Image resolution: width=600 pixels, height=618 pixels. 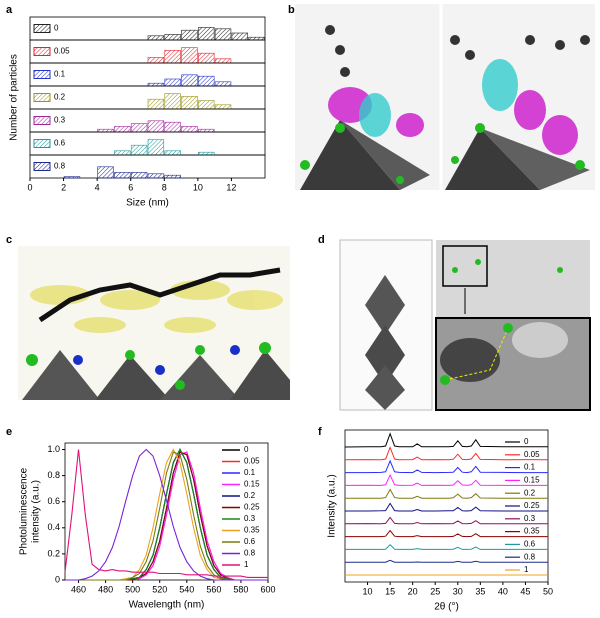 What do you see at coordinates (240, 589) in the screenshot?
I see `x-tick-label: 580` at bounding box center [240, 589].